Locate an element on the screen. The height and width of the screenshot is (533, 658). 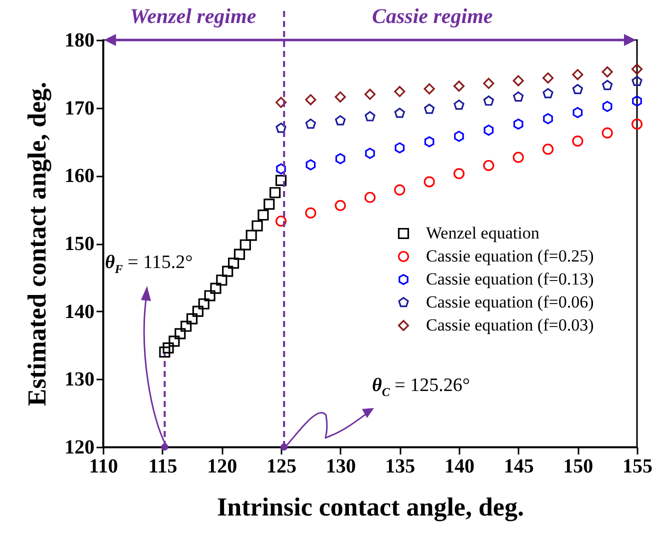
y-axis-title: Estimated contact angle, deg. is located at coordinates (37, 244).